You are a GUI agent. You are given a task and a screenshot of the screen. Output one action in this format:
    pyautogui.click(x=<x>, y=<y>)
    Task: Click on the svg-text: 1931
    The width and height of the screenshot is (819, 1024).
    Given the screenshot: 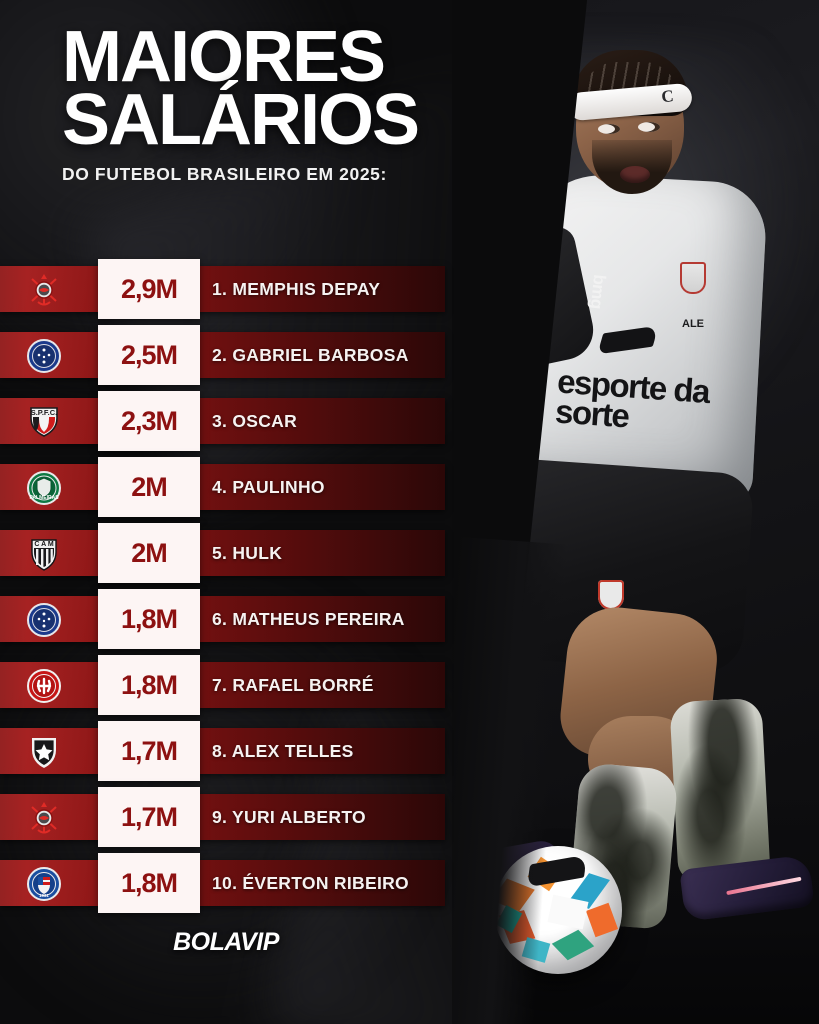 What is the action you would take?
    pyautogui.click(x=44, y=895)
    